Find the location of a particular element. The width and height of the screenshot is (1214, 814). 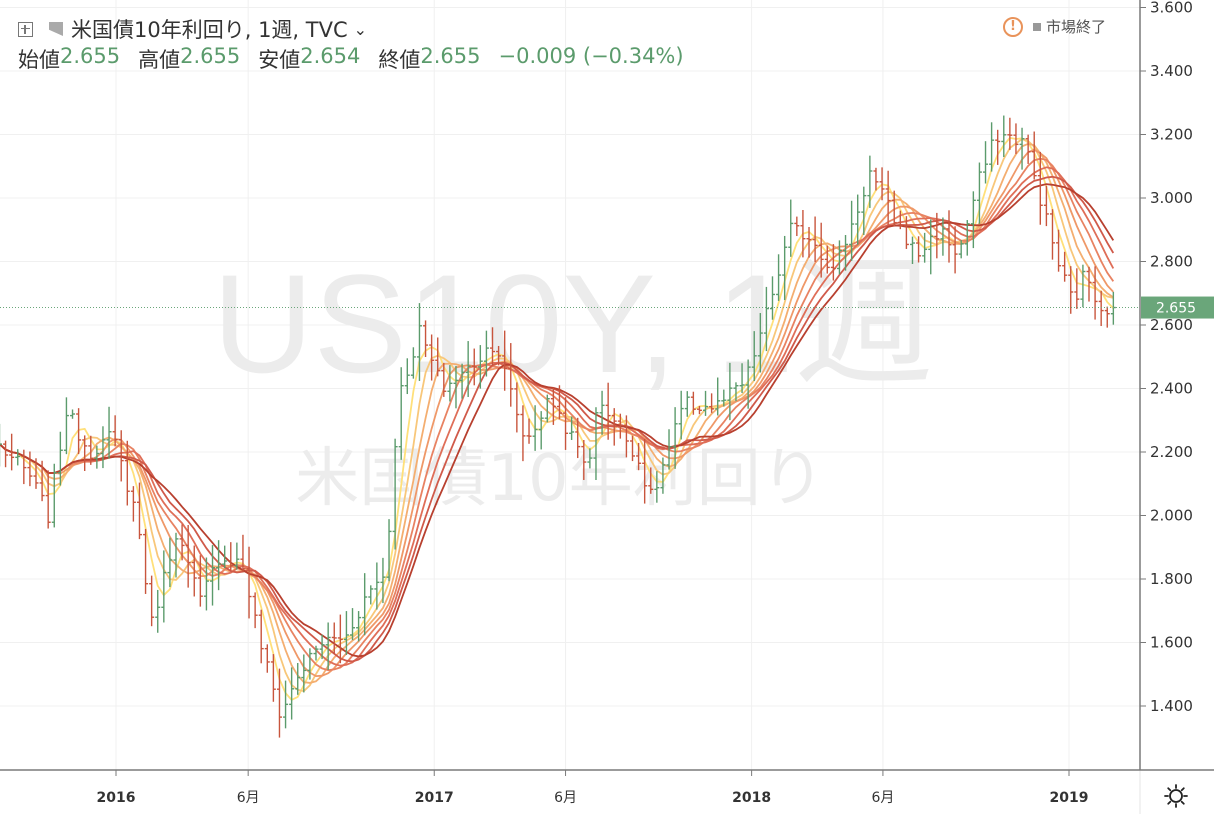

flag-icon is located at coordinates (56, 29).